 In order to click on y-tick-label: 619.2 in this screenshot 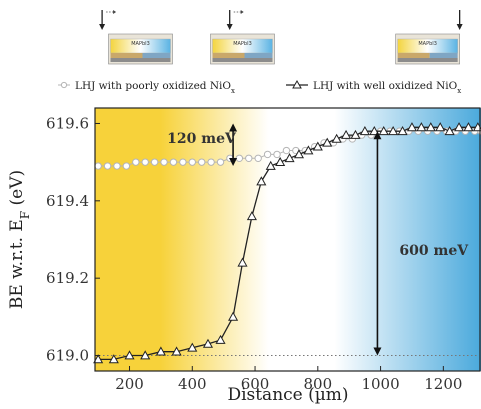, I will do `click(67, 278)`.